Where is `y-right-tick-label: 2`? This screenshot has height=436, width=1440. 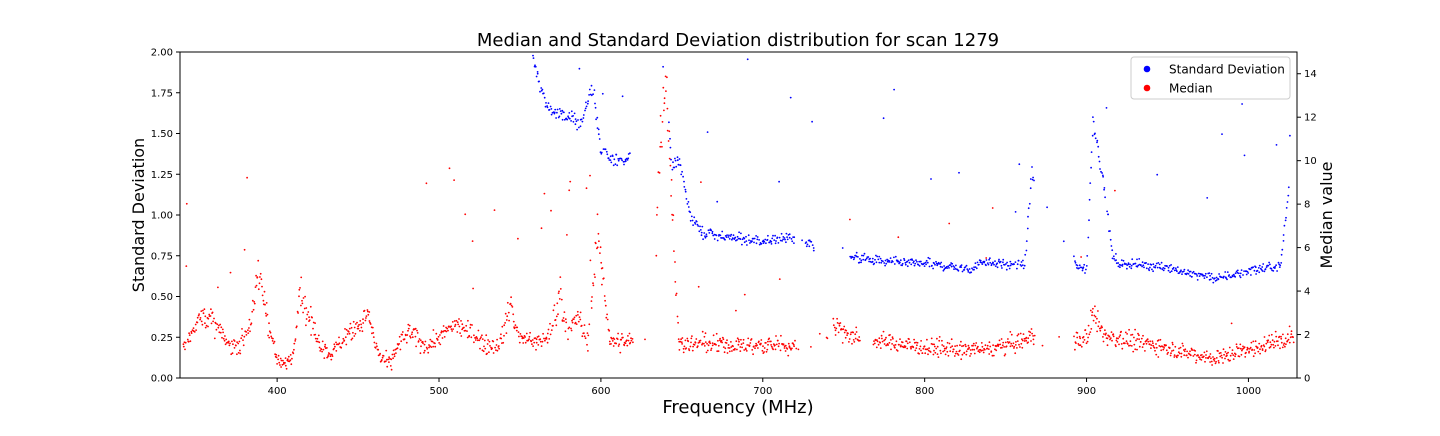 y-right-tick-label: 2 is located at coordinates (1307, 335).